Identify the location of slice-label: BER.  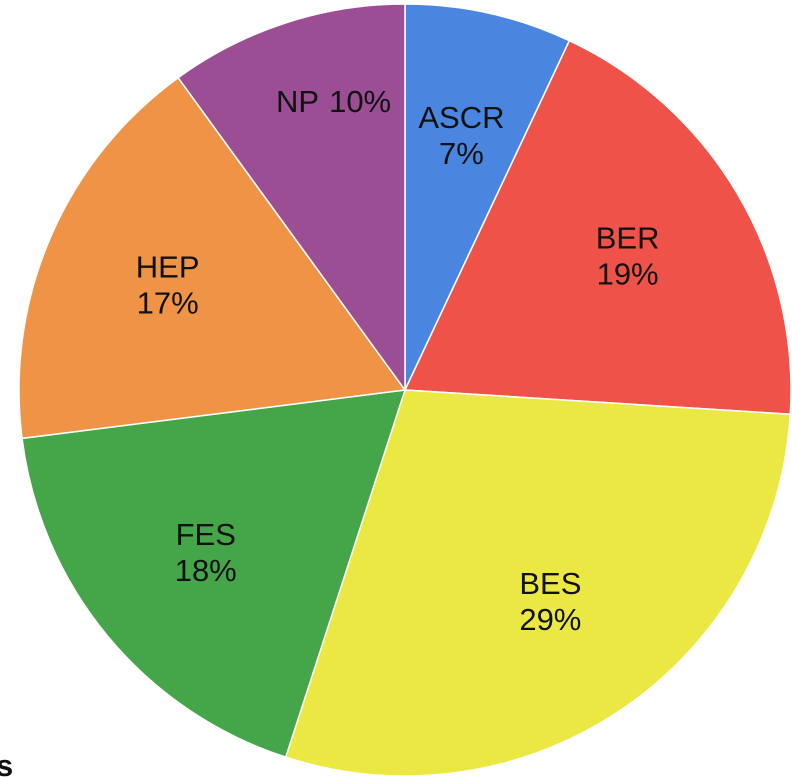
(628, 238).